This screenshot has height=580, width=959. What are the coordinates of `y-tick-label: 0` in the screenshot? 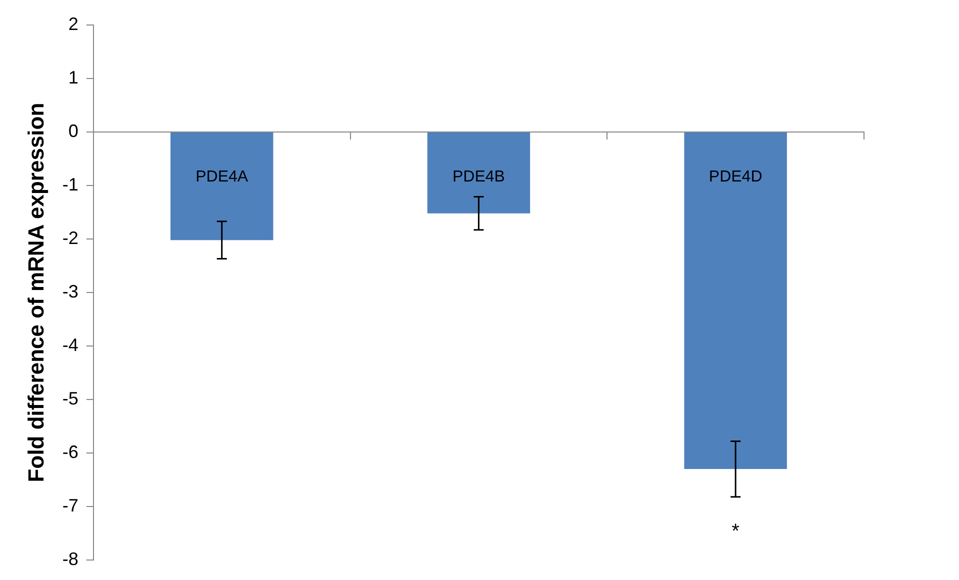 It's located at (73, 130).